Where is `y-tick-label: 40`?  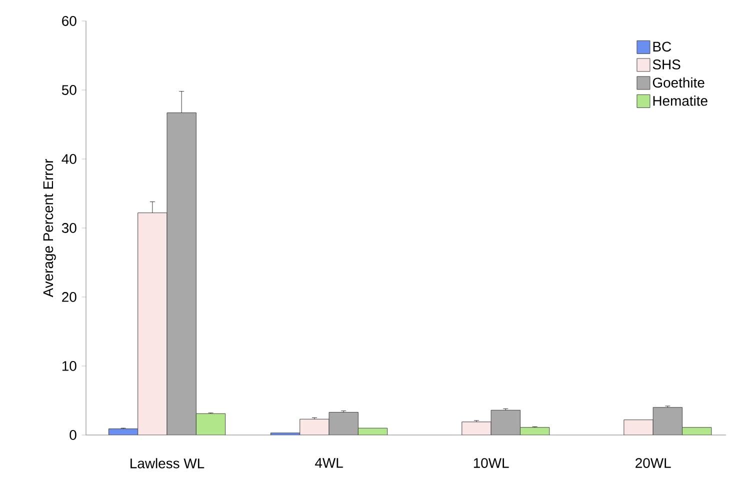 y-tick-label: 40 is located at coordinates (69, 159).